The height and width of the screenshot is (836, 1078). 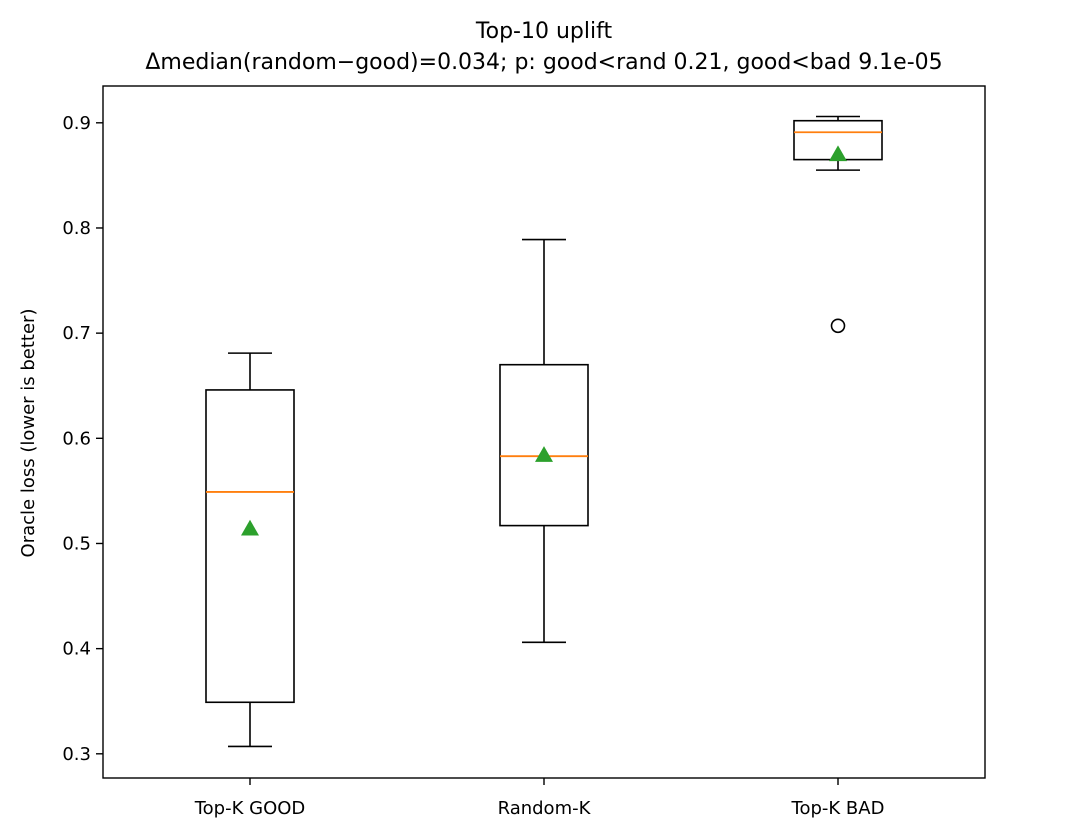 What do you see at coordinates (76, 754) in the screenshot?
I see `y-tick-label: 0.3` at bounding box center [76, 754].